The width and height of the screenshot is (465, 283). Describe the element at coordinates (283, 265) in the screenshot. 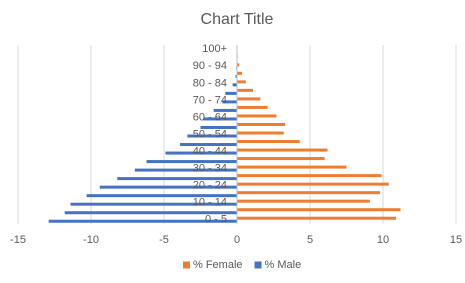

I see `legend-label: % Male` at that location.